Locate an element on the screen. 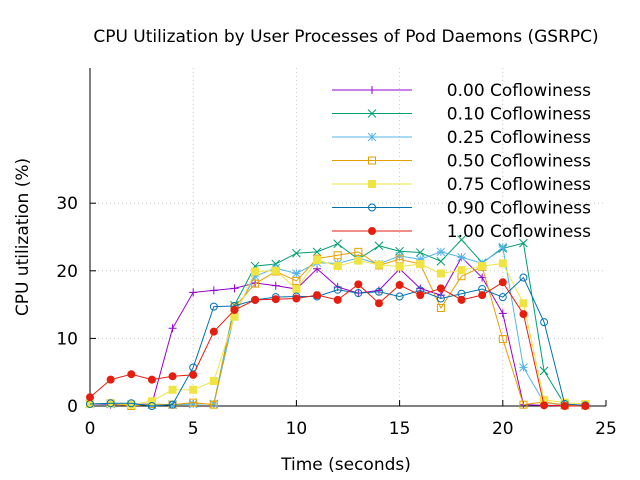 The height and width of the screenshot is (480, 640). legend-entry: 1.00 Coflowiness is located at coordinates (461, 232).